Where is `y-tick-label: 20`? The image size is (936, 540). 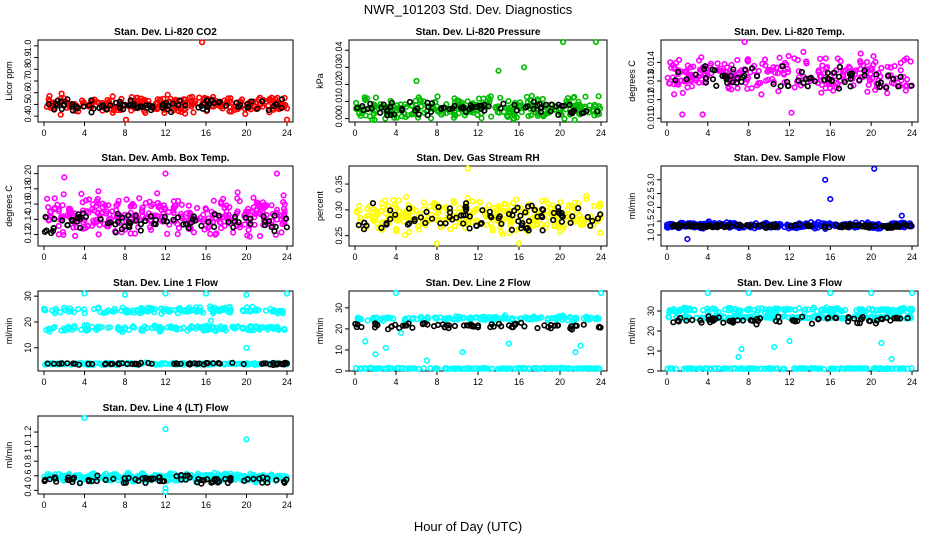 y-tick-label: 20 is located at coordinates (651, 331).